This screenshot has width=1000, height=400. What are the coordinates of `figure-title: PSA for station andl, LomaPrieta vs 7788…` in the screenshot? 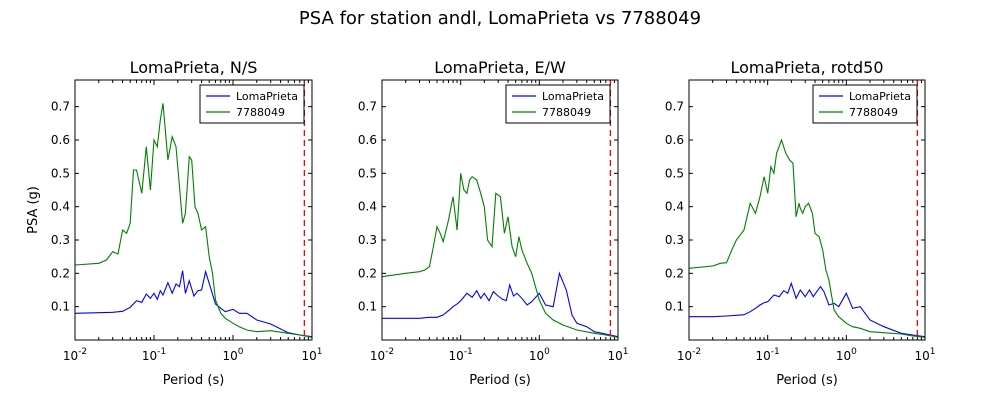 It's located at (500, 18).